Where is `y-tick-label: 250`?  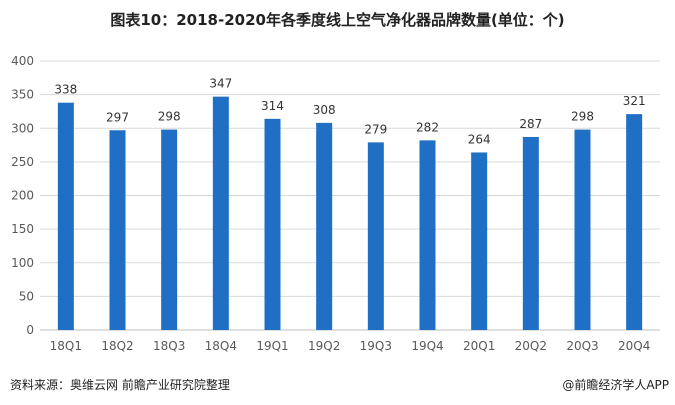 y-tick-label: 250 is located at coordinates (22, 162).